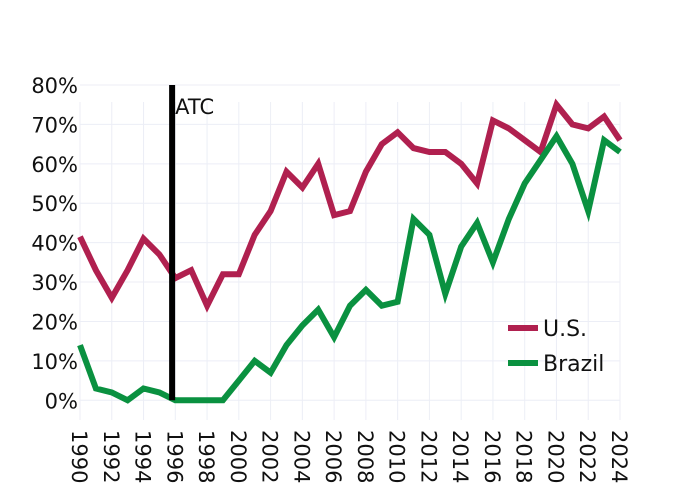 The image size is (700, 500). Describe the element at coordinates (238, 456) in the screenshot. I see `x-tick-label: 2000` at that location.